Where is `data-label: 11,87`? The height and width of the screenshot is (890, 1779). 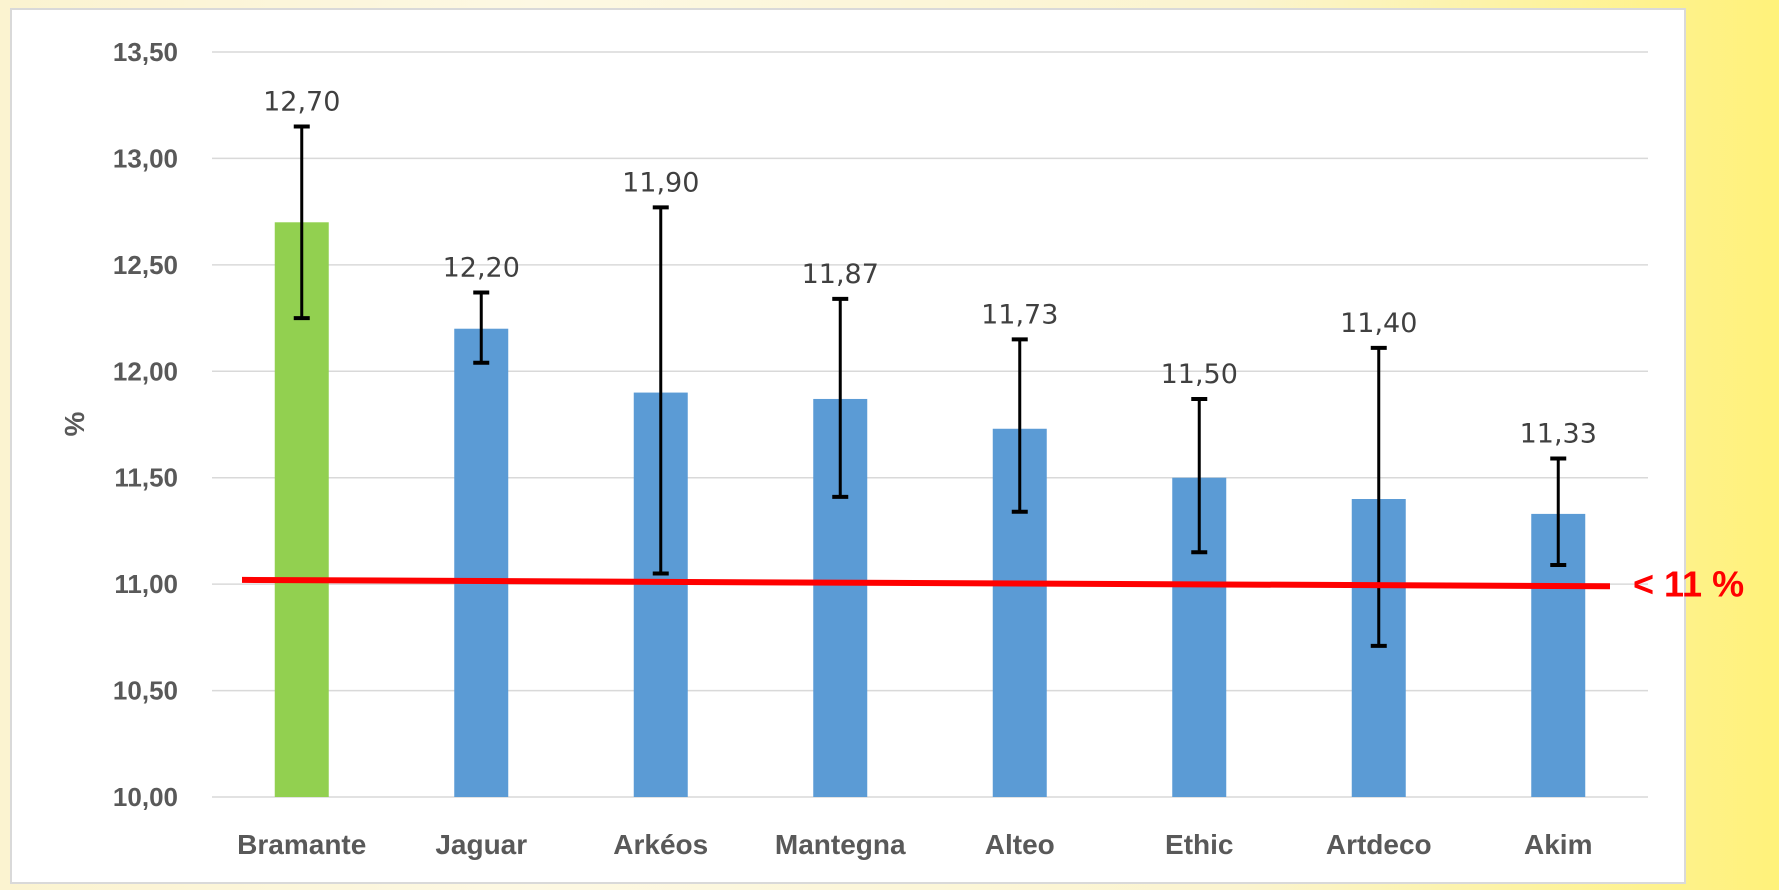 data-label: 11,87 is located at coordinates (840, 274).